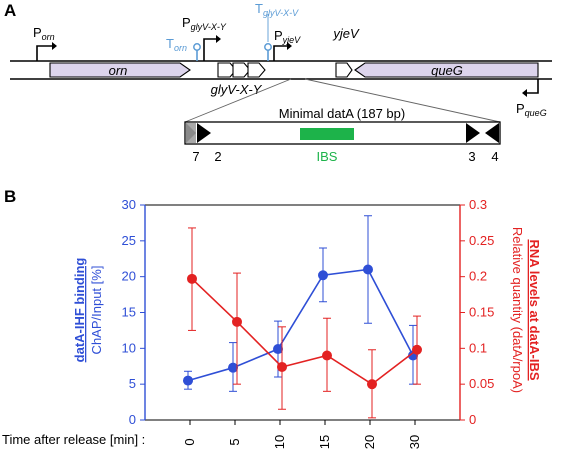 Image resolution: width=566 pixels, height=453 pixels. Describe the element at coordinates (88, 310) in the screenshot. I see `left-axis-title: datA-IHF binding ChAP/Input [%]` at that location.